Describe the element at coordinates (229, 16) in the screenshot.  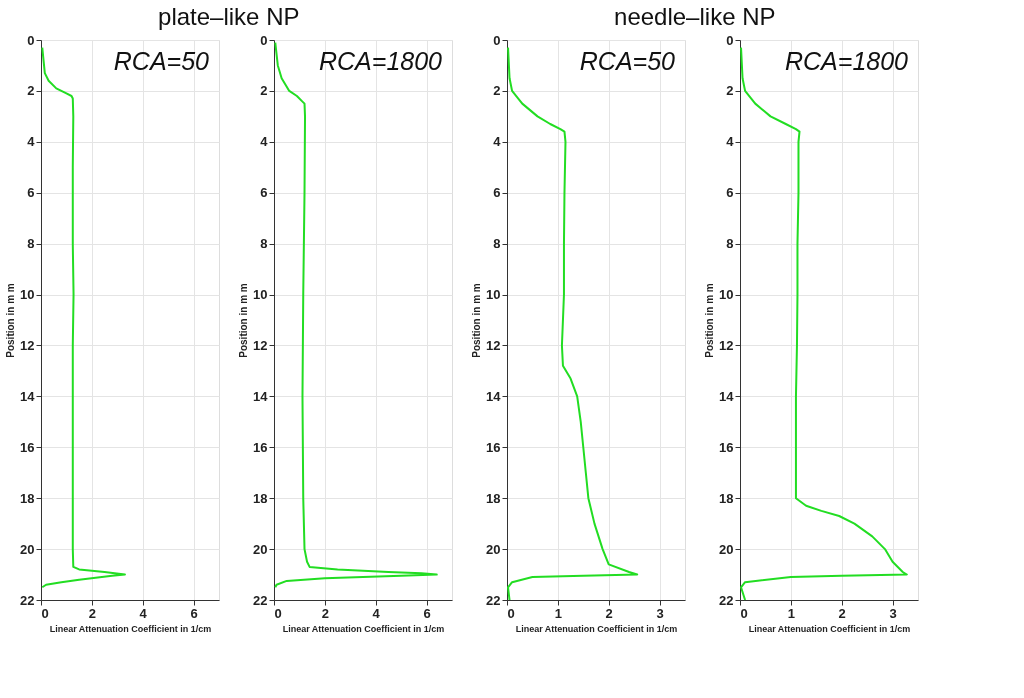
I see `chart-title: plate–like NP` at that location.